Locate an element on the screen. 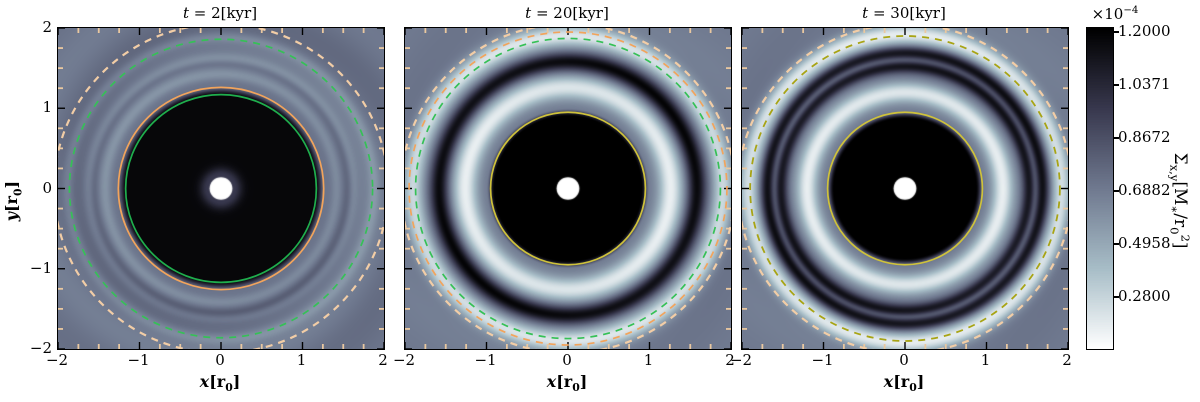  x-tick-labels-2: −2 −1 0 1 2 is located at coordinates (564, 360).